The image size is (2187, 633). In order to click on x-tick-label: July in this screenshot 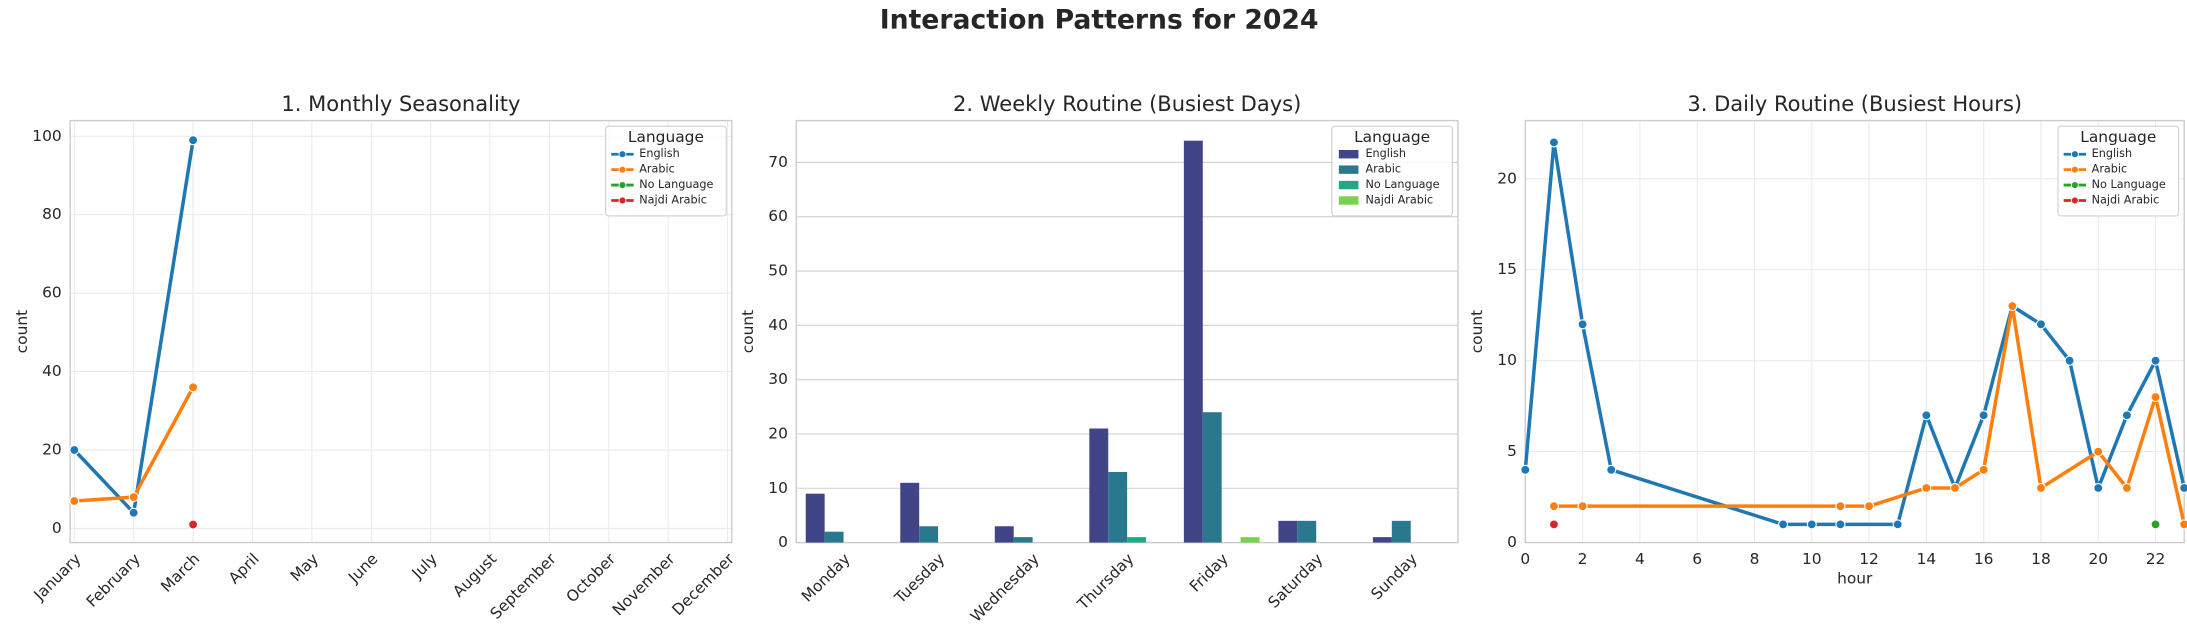, I will do `click(424, 566)`.